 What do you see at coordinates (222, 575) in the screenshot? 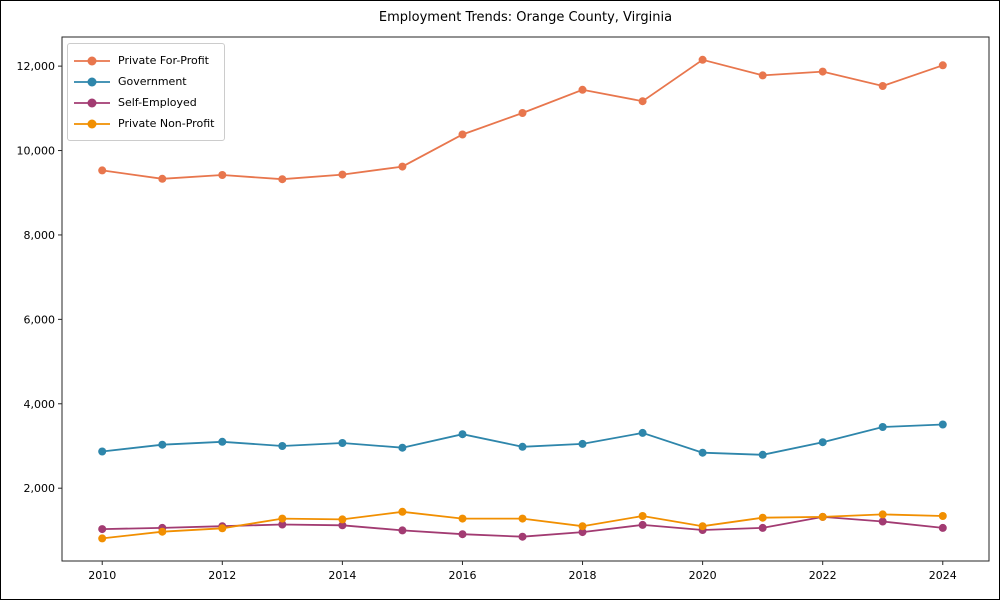
I see `x-tick-label: 2012` at bounding box center [222, 575].